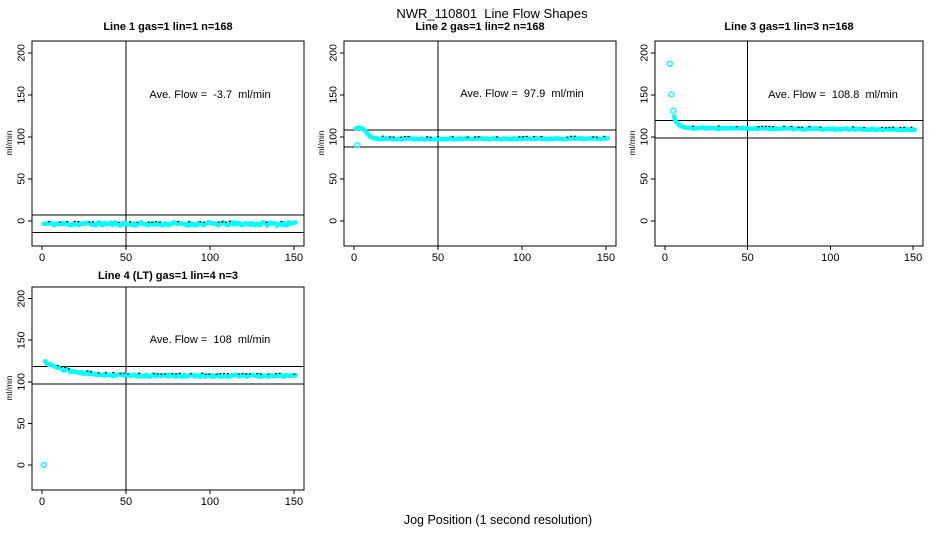 This screenshot has height=540, width=936. What do you see at coordinates (789, 27) in the screenshot?
I see `panel-3-title: Line 3 gas=1 lin=3 n=168` at bounding box center [789, 27].